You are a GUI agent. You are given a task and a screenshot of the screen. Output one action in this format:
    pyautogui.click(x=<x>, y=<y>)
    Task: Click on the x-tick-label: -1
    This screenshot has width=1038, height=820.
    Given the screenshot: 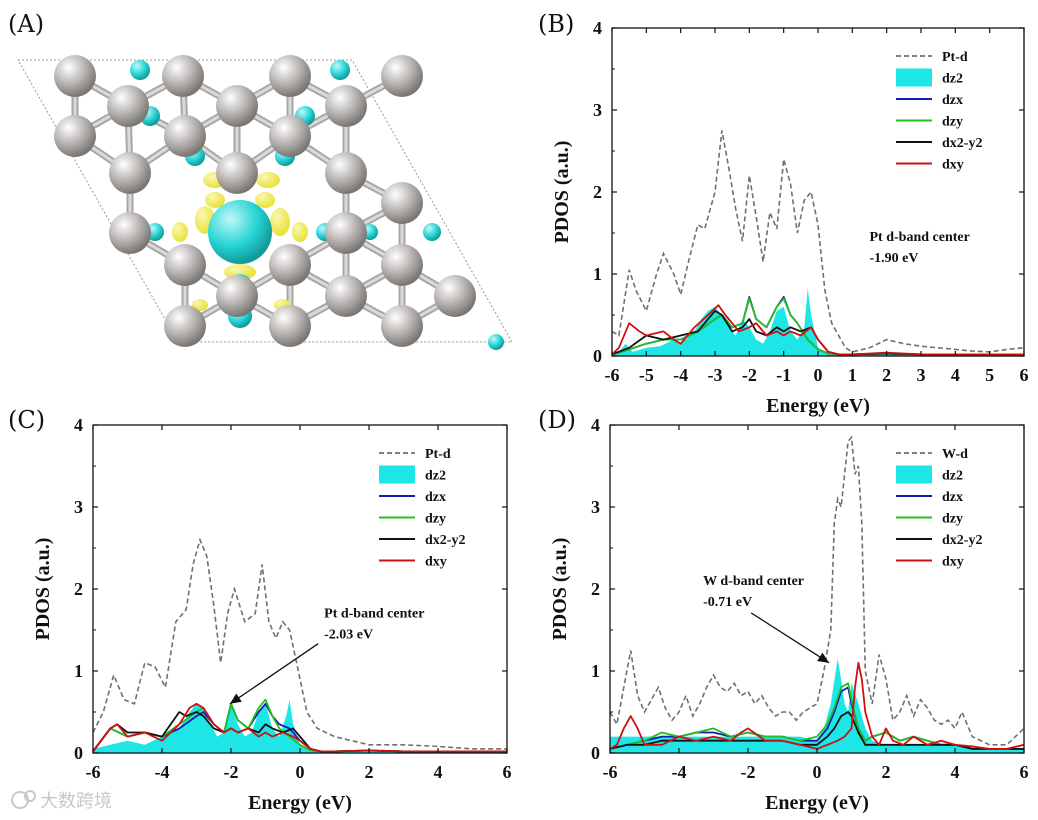 What is the action you would take?
    pyautogui.click(x=783, y=375)
    